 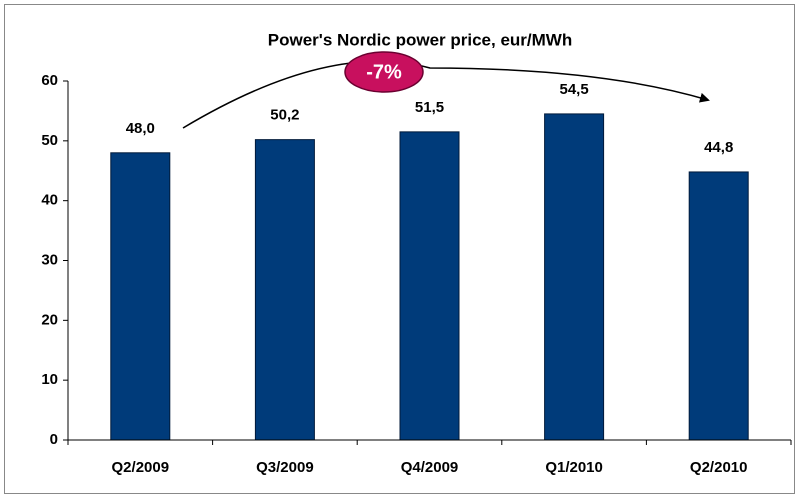 I want to click on y-tick-label: 0, so click(x=54, y=439).